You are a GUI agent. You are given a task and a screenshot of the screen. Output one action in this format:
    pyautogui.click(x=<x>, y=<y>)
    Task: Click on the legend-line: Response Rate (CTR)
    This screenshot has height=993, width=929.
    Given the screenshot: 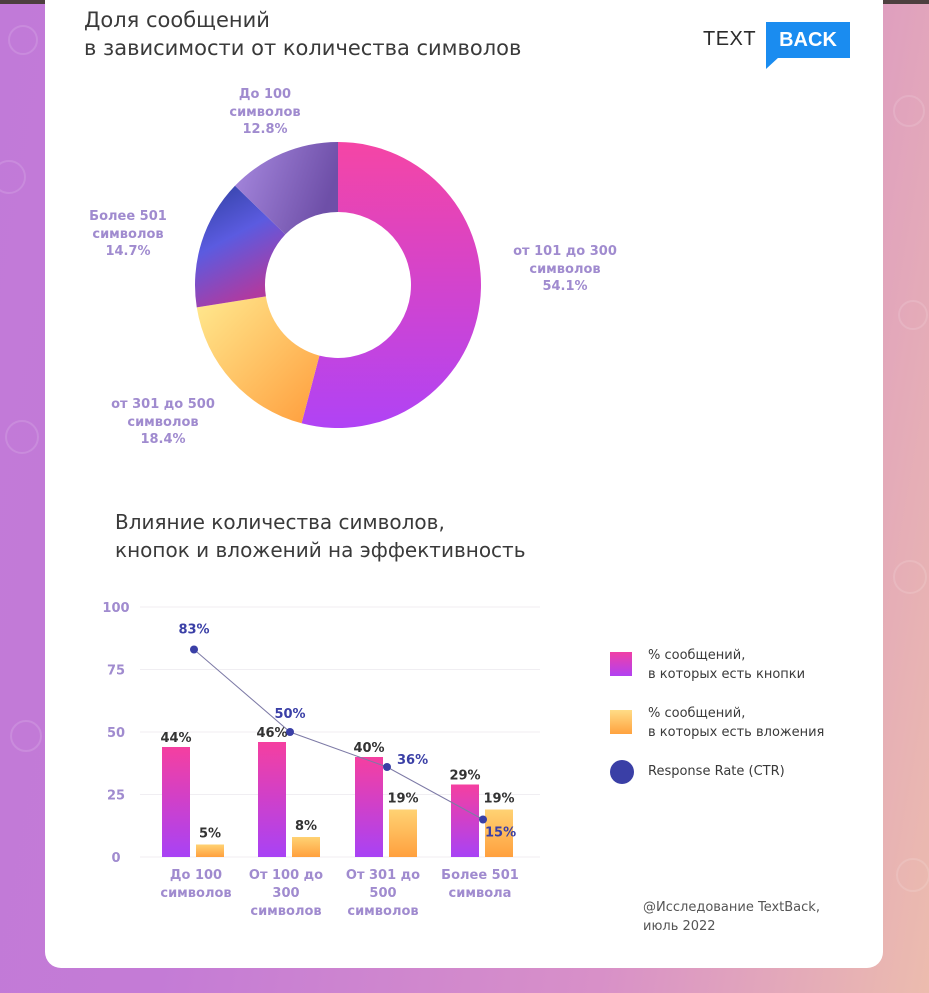 What is the action you would take?
    pyautogui.click(x=716, y=771)
    